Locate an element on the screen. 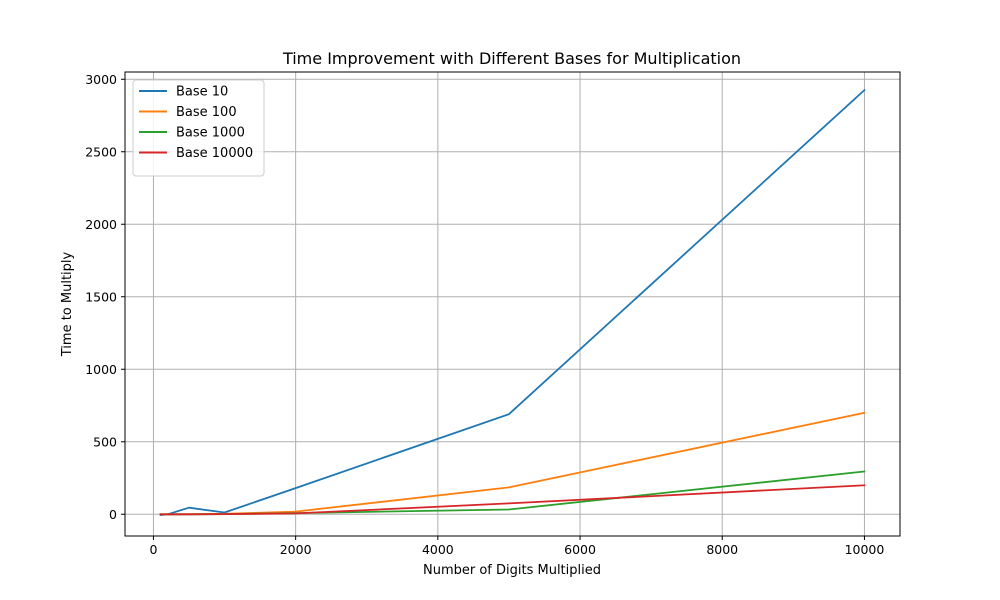 Image resolution: width=1000 pixels, height=600 pixels. legend: Base 10 Base 100 Base 1000 Base 10000 is located at coordinates (198, 128).